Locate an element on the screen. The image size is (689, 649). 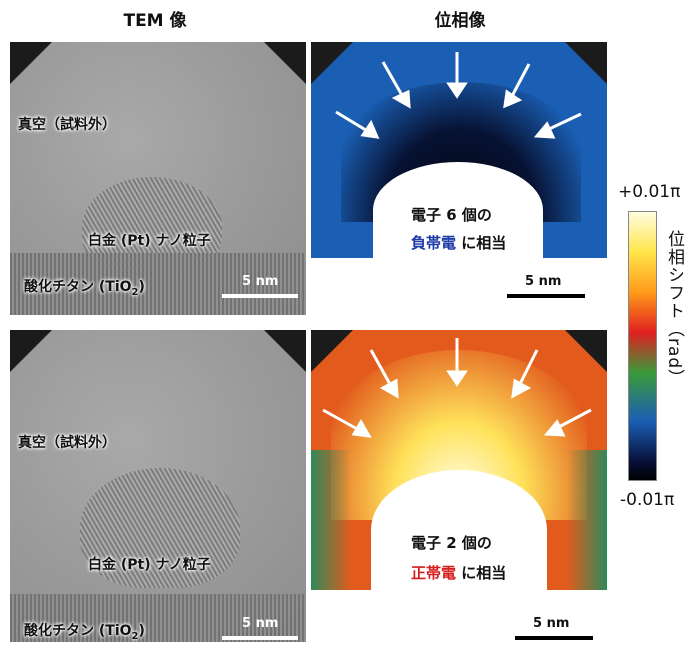
colorbar-min-label: -0.01π is located at coordinates (647, 500).